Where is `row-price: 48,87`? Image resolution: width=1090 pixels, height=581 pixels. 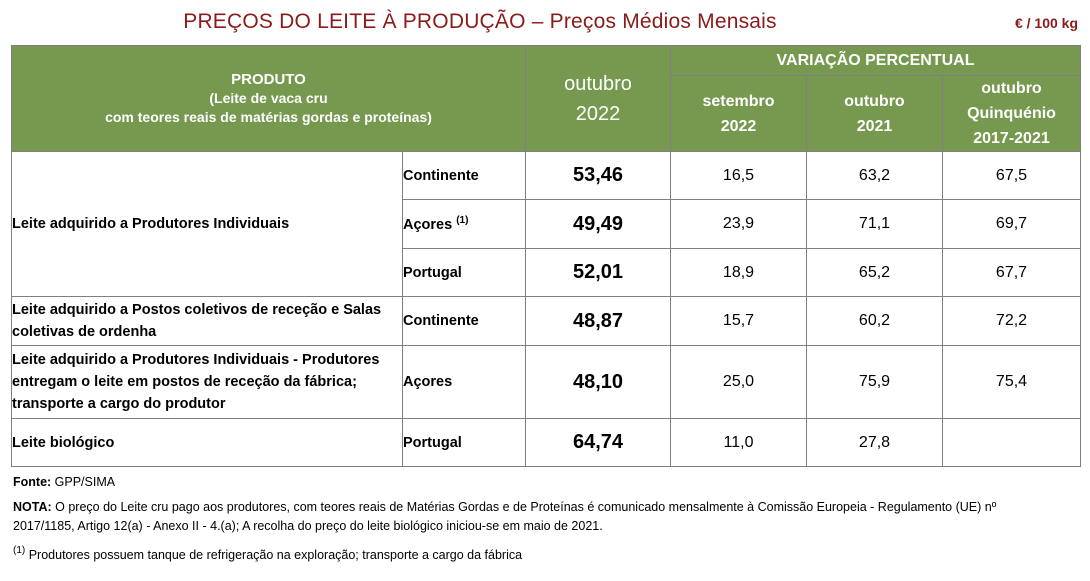 row-price: 48,87 is located at coordinates (598, 321).